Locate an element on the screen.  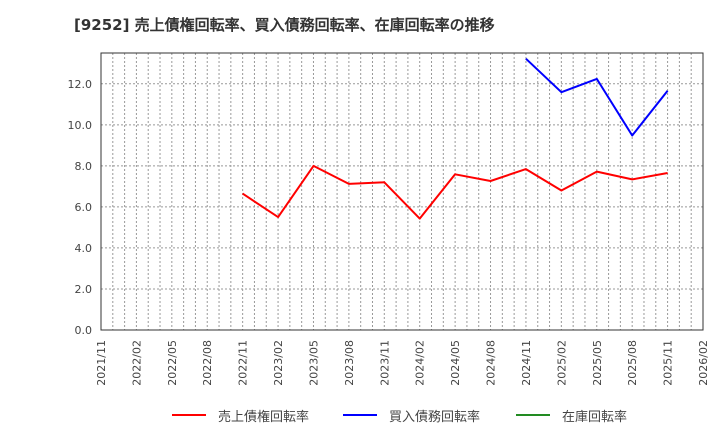
x-tick-label: 2023/02 is located at coordinates (278, 363).